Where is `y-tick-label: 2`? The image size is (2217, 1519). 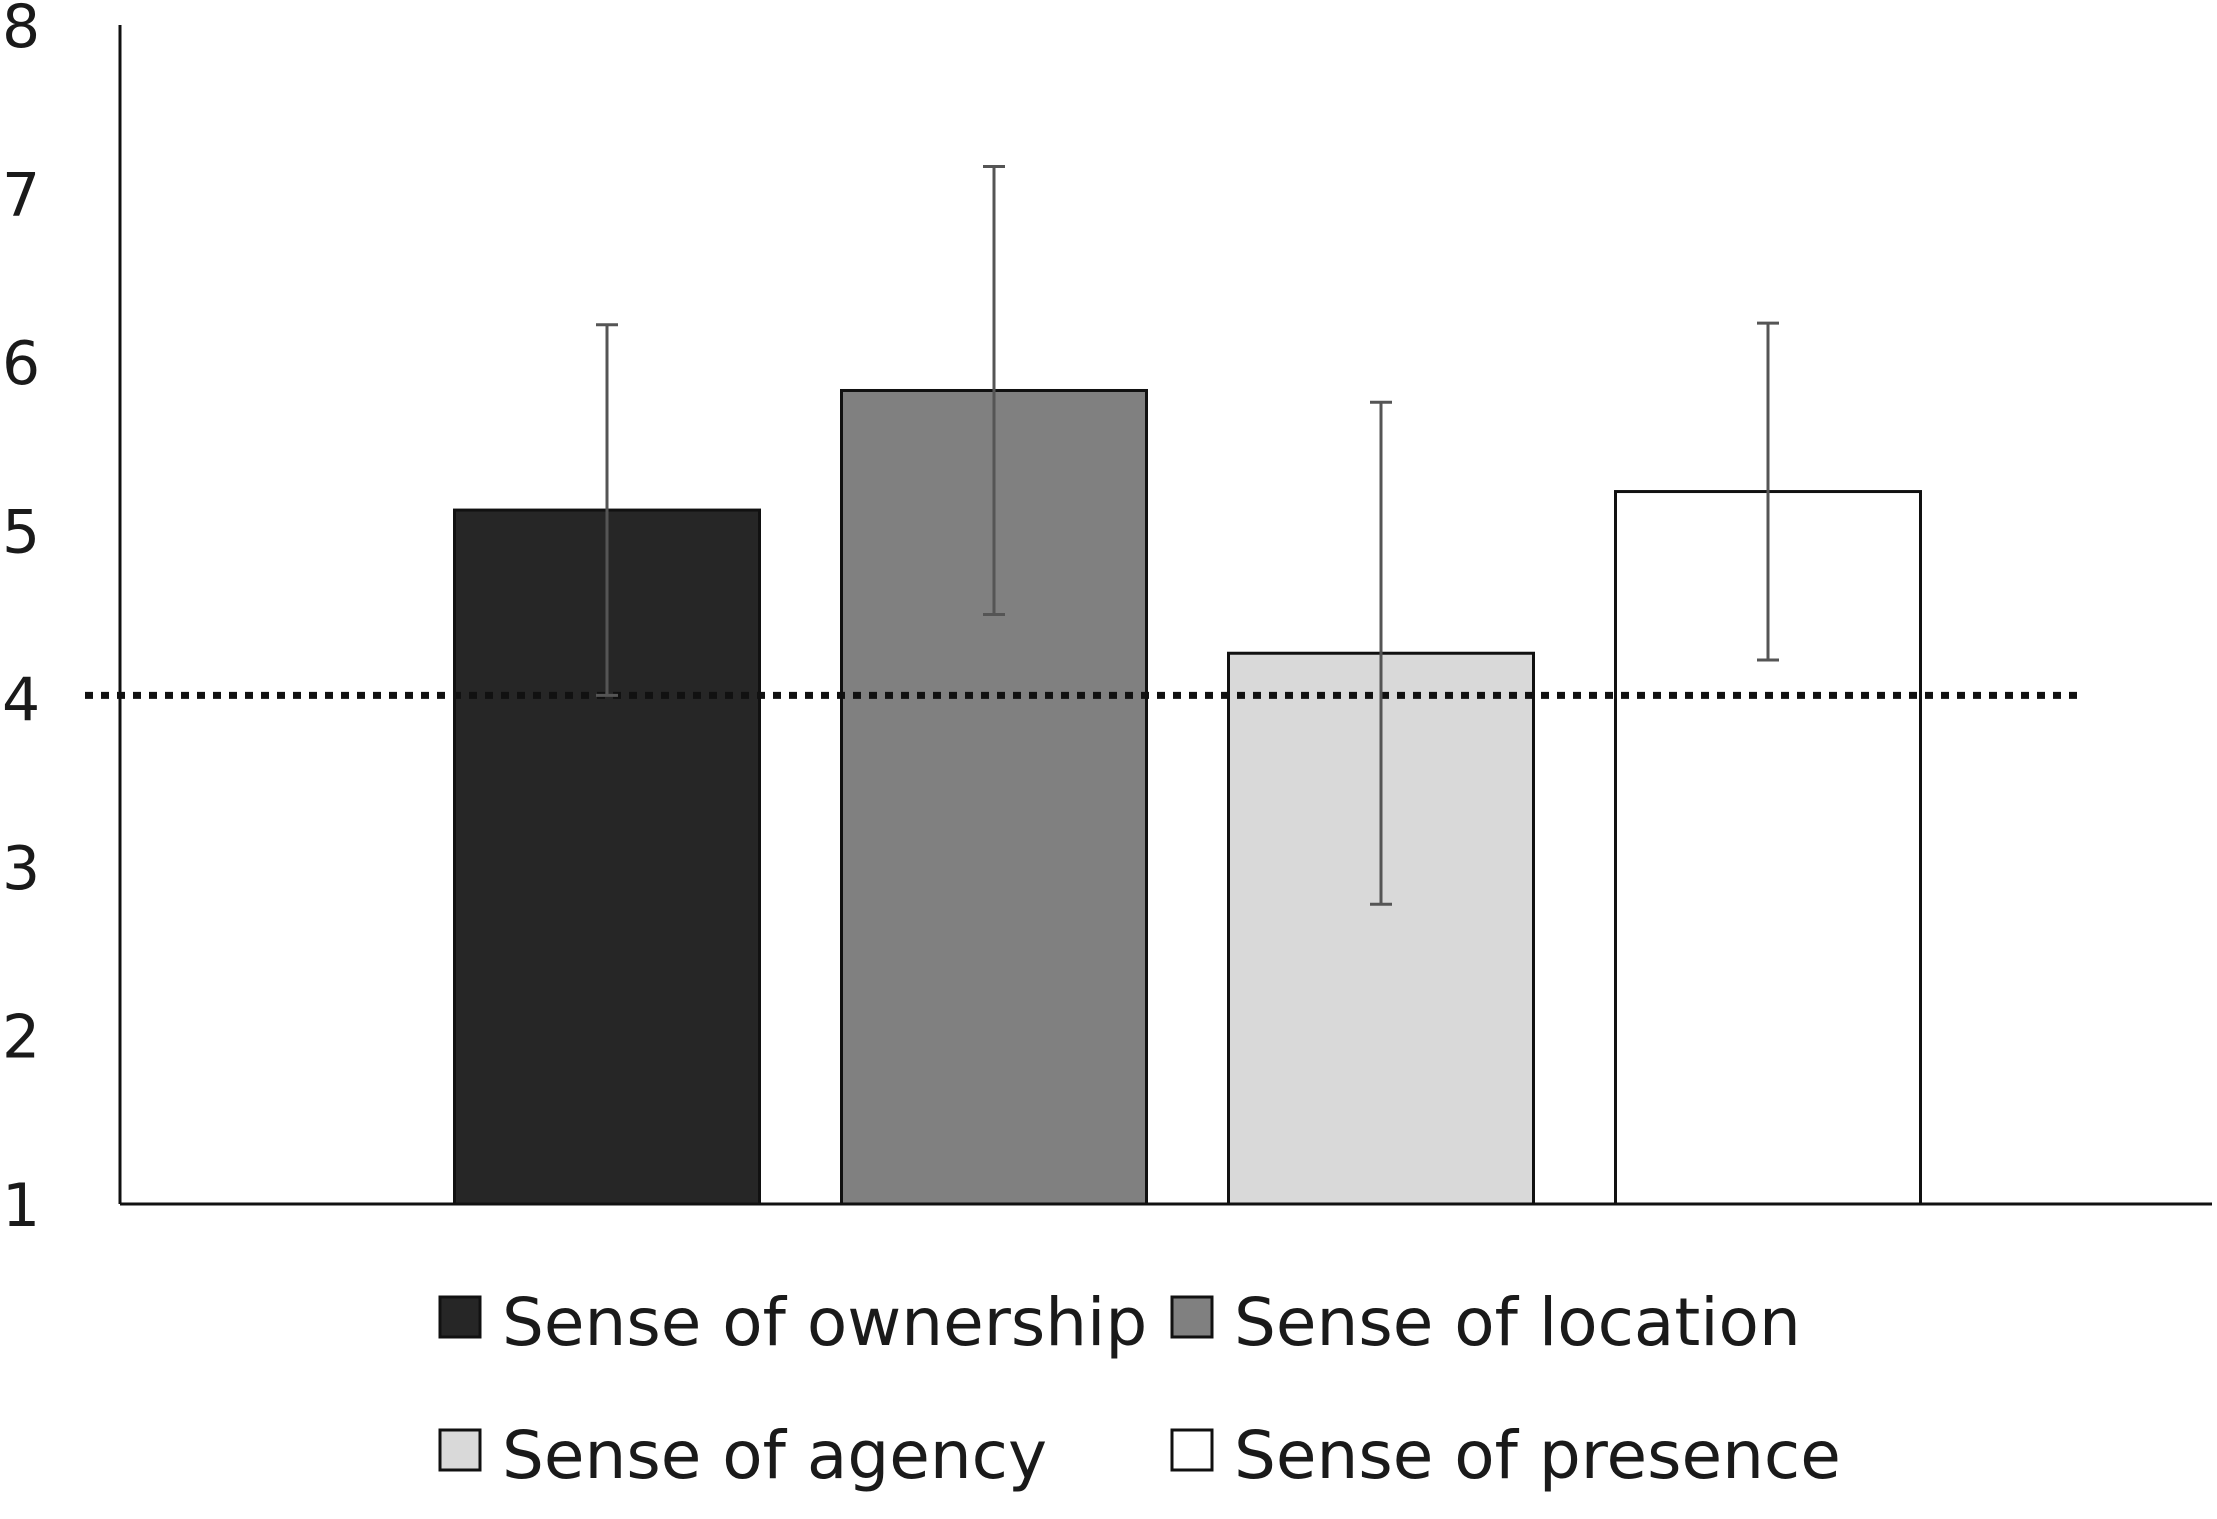
y-tick-label: 2 is located at coordinates (21, 1038).